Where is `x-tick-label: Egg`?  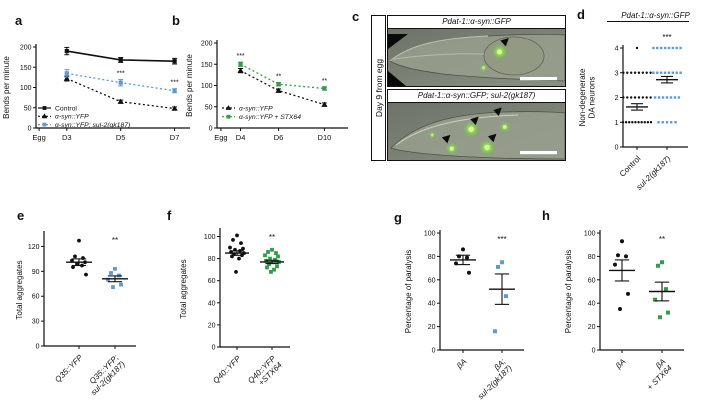 x-tick-label: Egg is located at coordinates (38, 137).